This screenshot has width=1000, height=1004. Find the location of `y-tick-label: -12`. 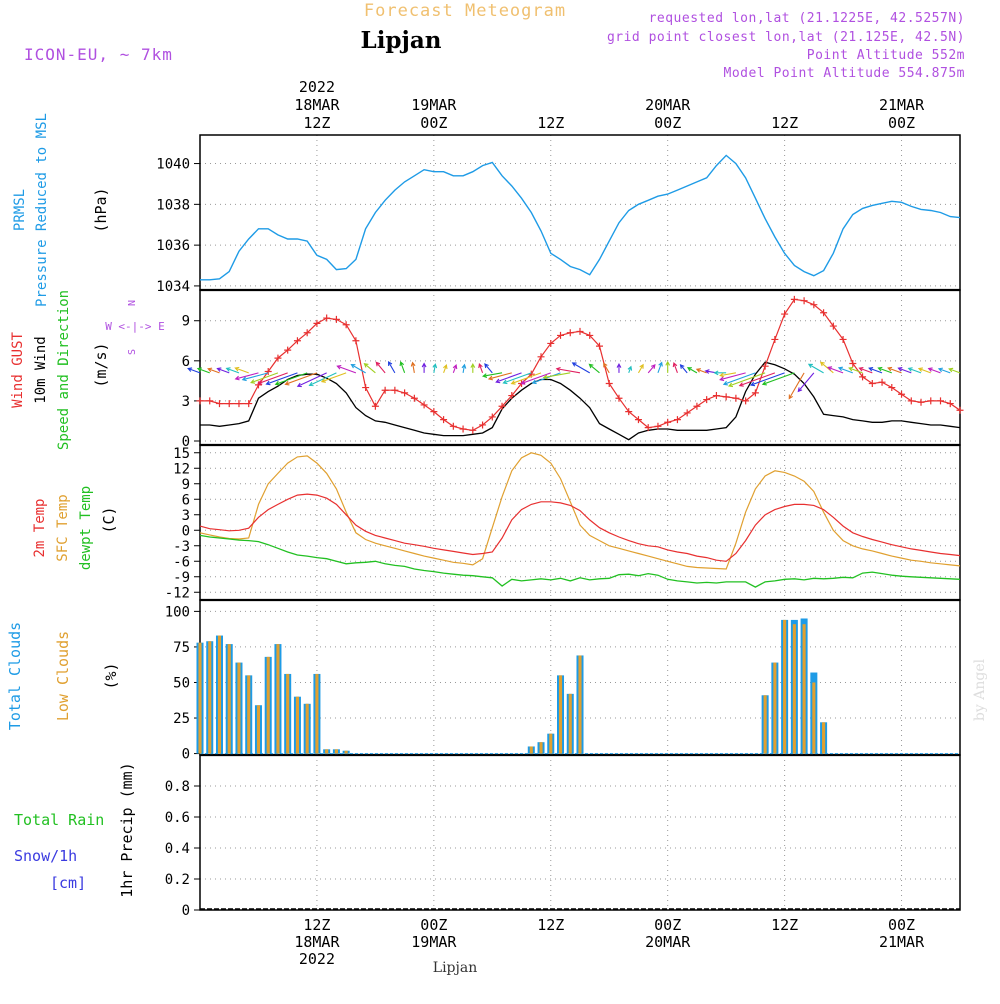

y-tick-label: -12 is located at coordinates (177, 593).